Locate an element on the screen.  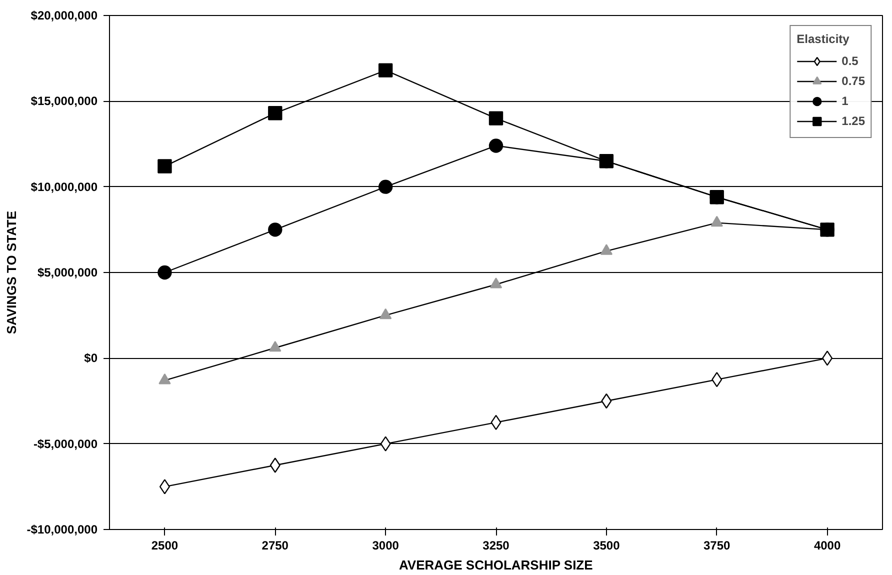
legend-title: Elasticity is located at coordinates (823, 39).